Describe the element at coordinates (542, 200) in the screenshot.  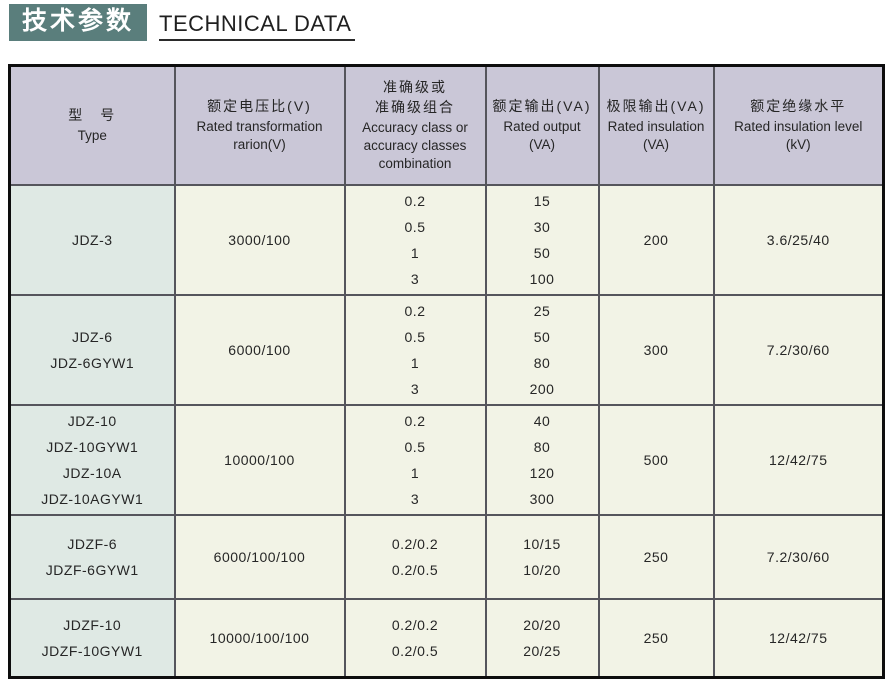
I see `cell-value: 15` at that location.